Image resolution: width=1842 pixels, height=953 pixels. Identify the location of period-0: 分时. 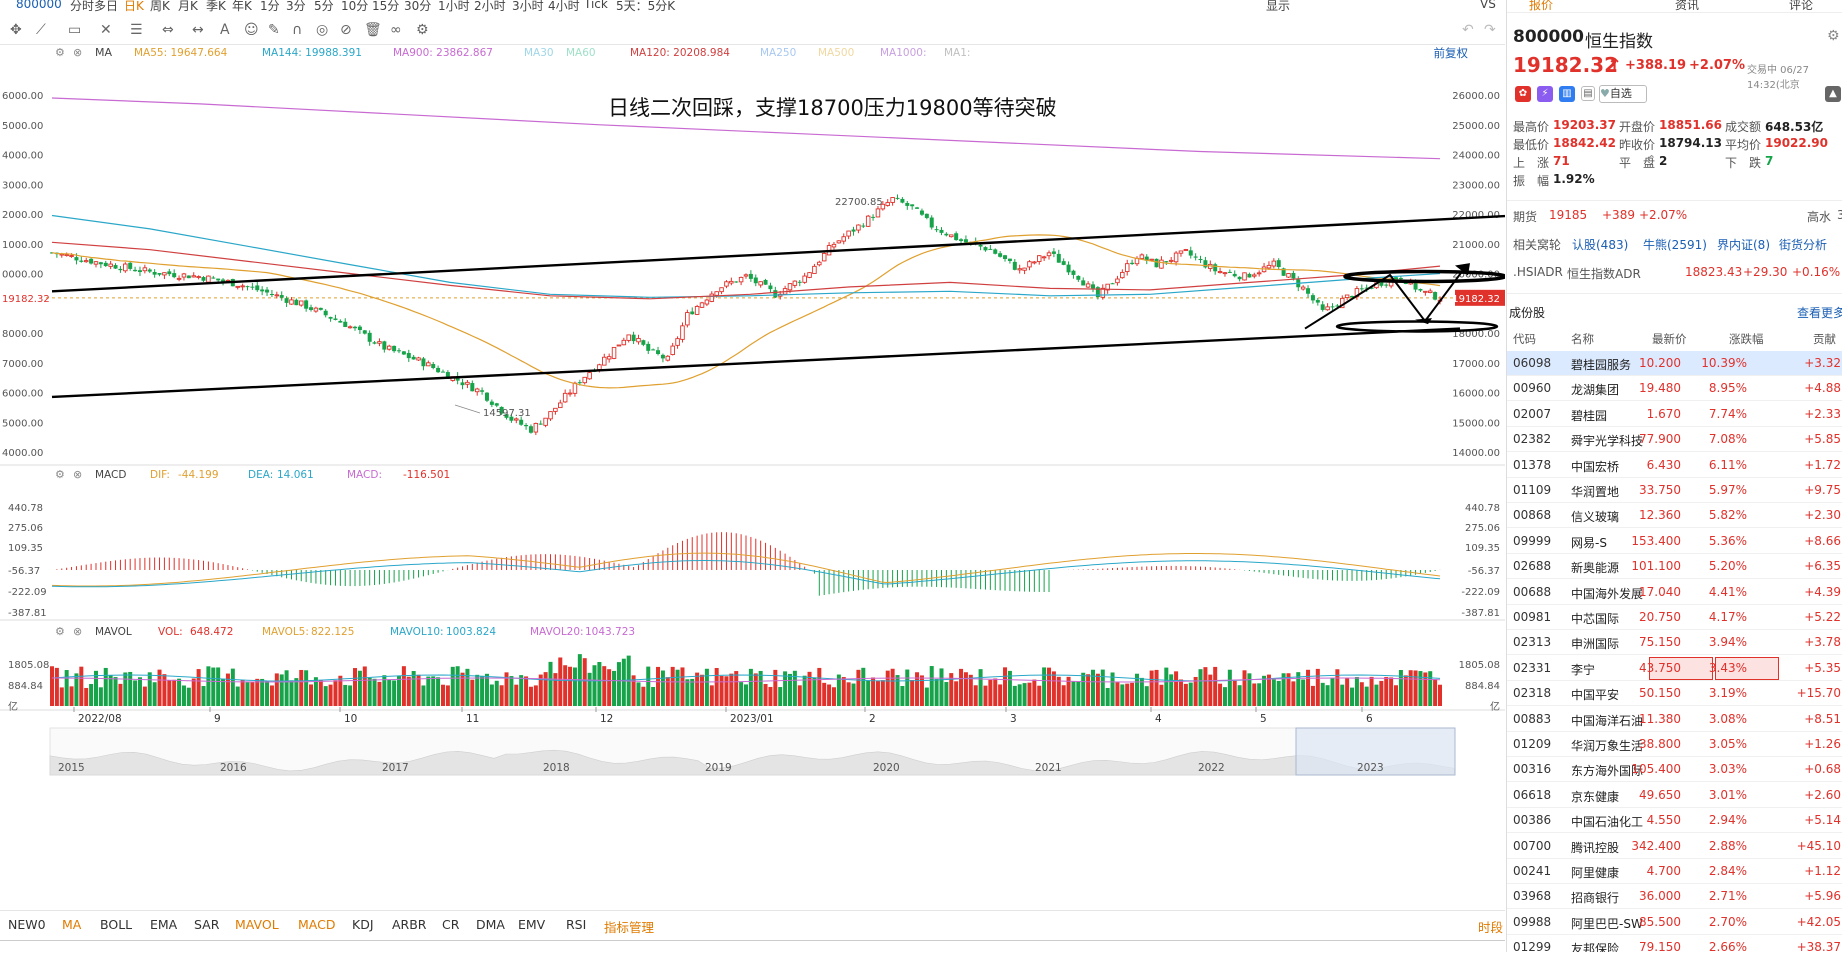
(82, 6).